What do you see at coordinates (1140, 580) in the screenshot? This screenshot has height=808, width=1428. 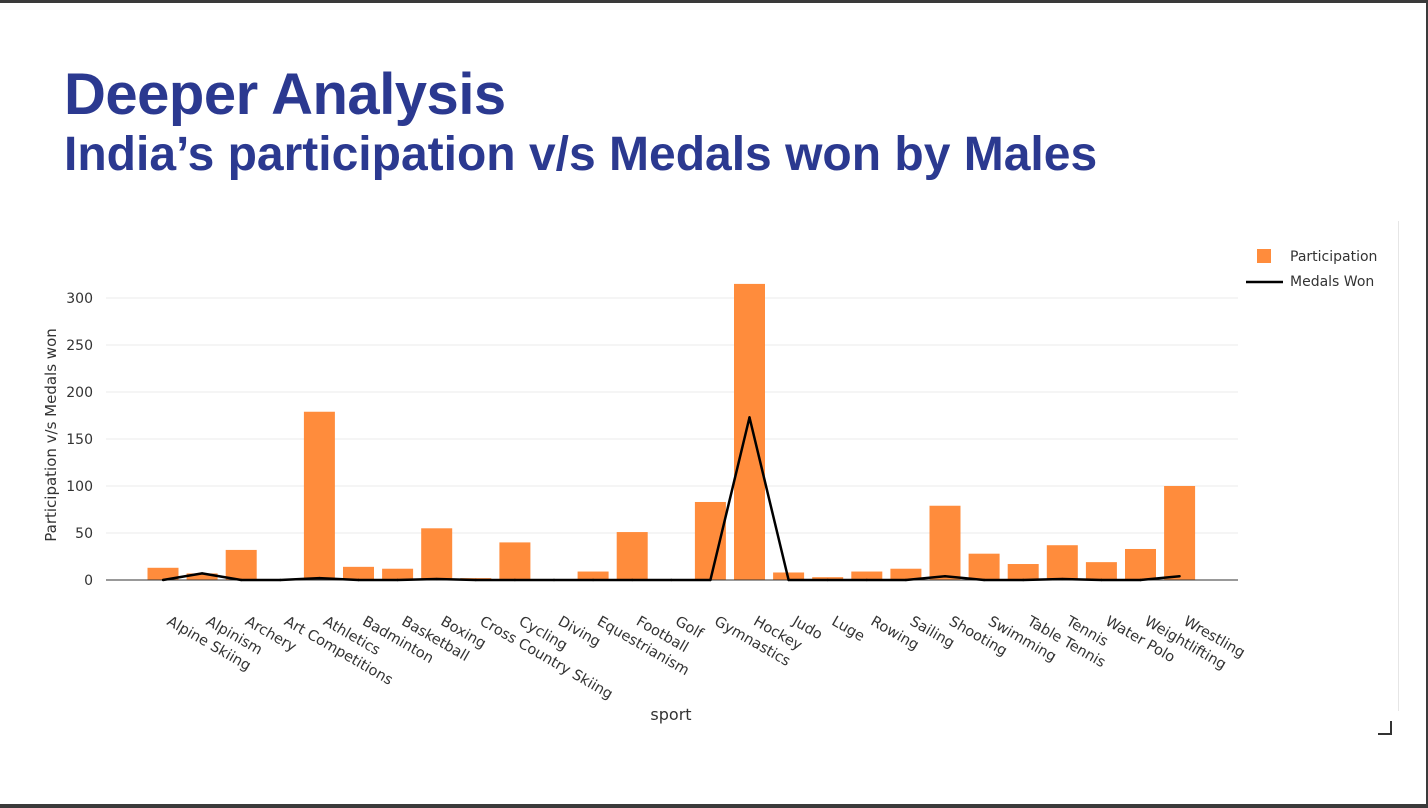 I see `medals-point-weightlifting` at bounding box center [1140, 580].